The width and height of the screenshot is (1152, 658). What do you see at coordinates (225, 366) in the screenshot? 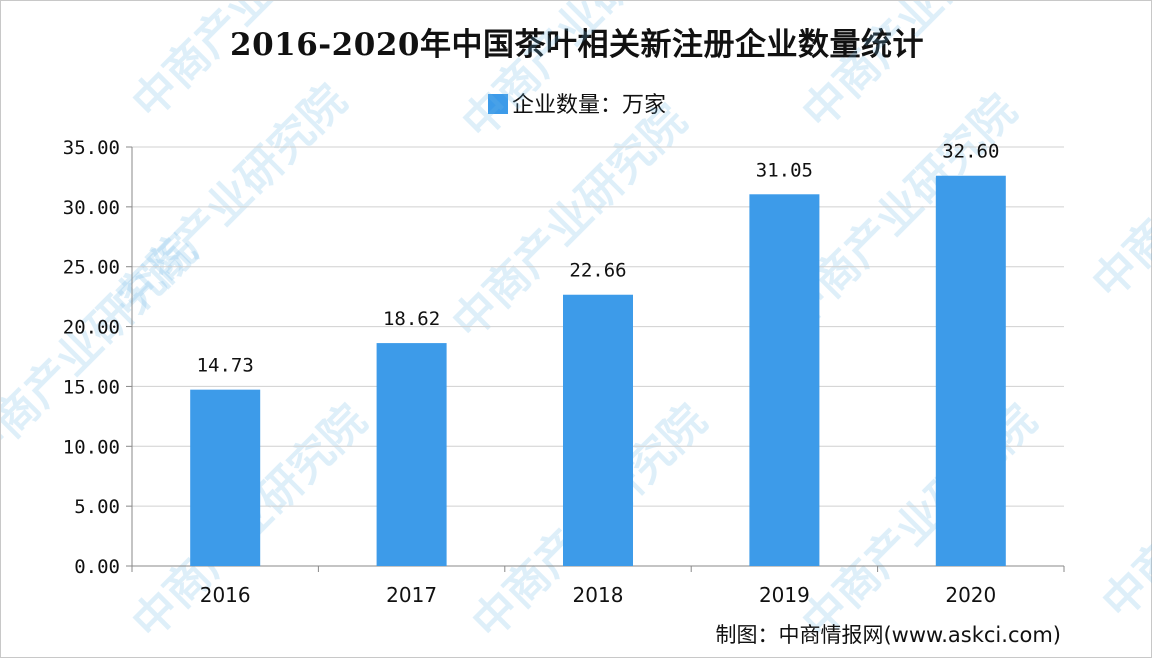
I see `data-label: 14.73` at bounding box center [225, 366].